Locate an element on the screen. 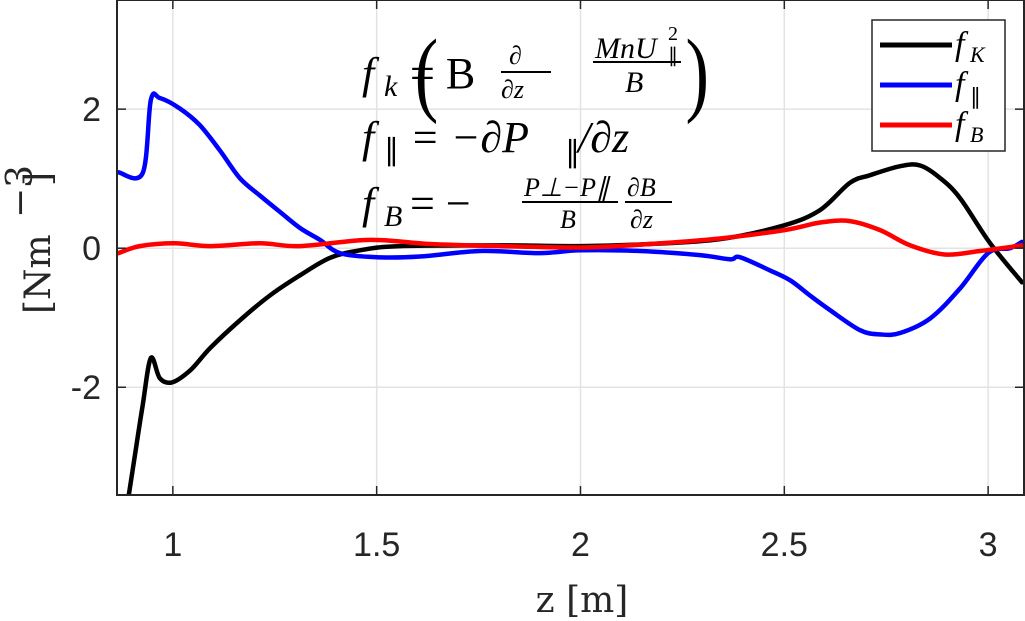 This screenshot has height=621, width=1025. y-axis-title: [Nm −3 ] is located at coordinates (29, 239).